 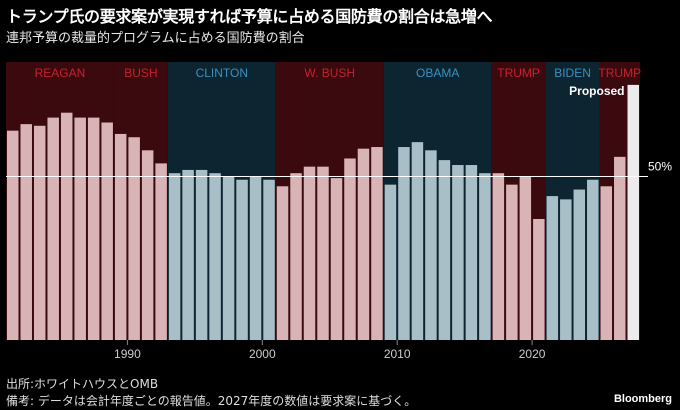 What do you see at coordinates (262, 354) in the screenshot?
I see `x-tick-label: 2000` at bounding box center [262, 354].